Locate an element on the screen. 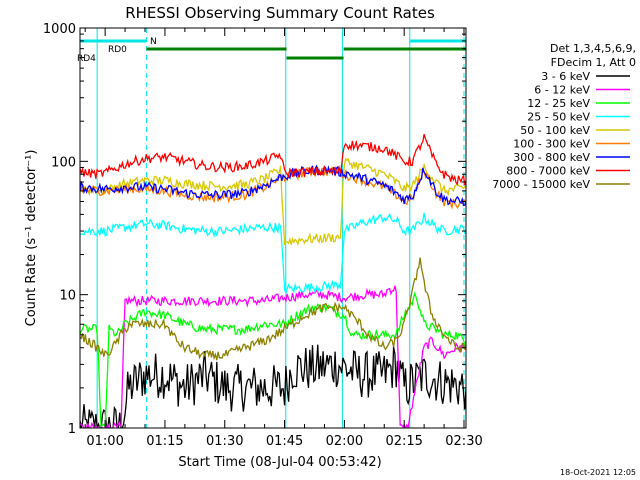 This screenshot has height=480, width=640. legend-header-1: FDecim 1, Att 0 is located at coordinates (593, 62).